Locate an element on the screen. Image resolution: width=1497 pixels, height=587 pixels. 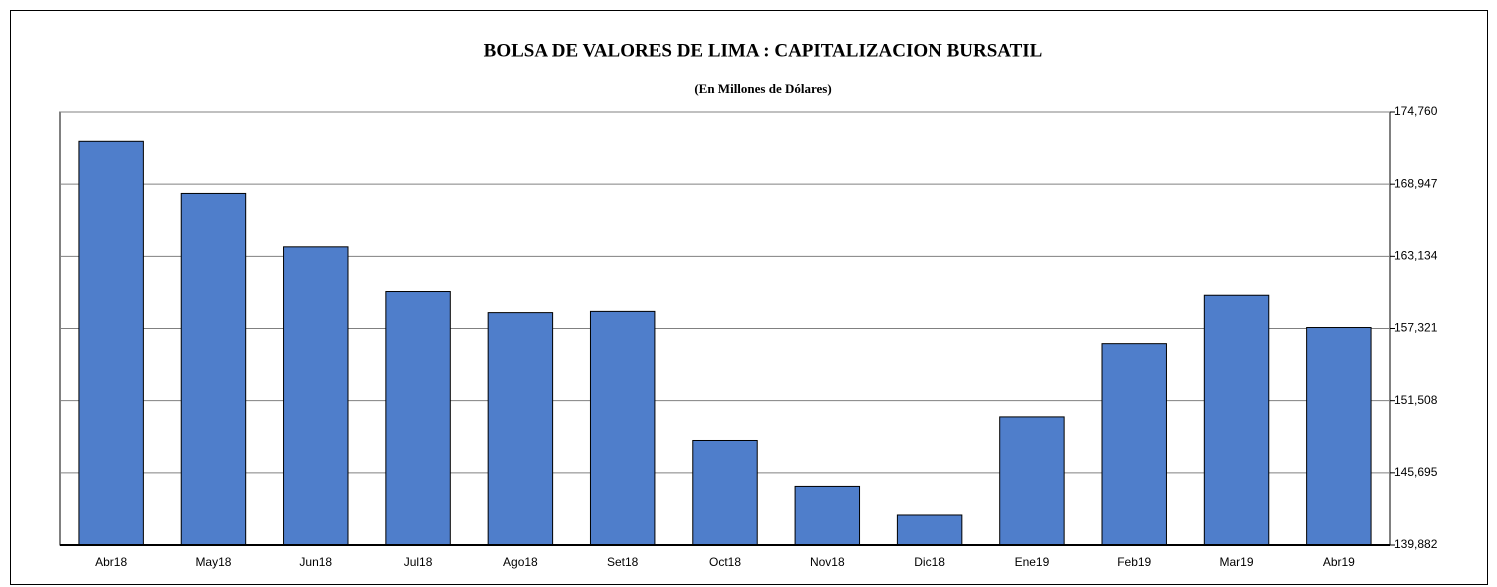
x-tick-label: Abr18 is located at coordinates (111, 562).